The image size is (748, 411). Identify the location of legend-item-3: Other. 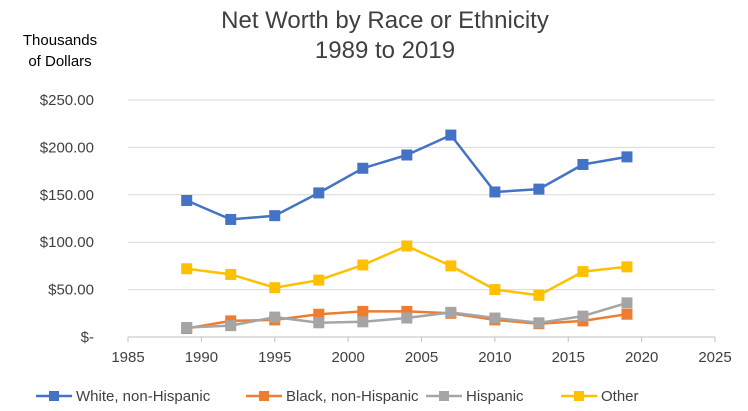
(600, 396).